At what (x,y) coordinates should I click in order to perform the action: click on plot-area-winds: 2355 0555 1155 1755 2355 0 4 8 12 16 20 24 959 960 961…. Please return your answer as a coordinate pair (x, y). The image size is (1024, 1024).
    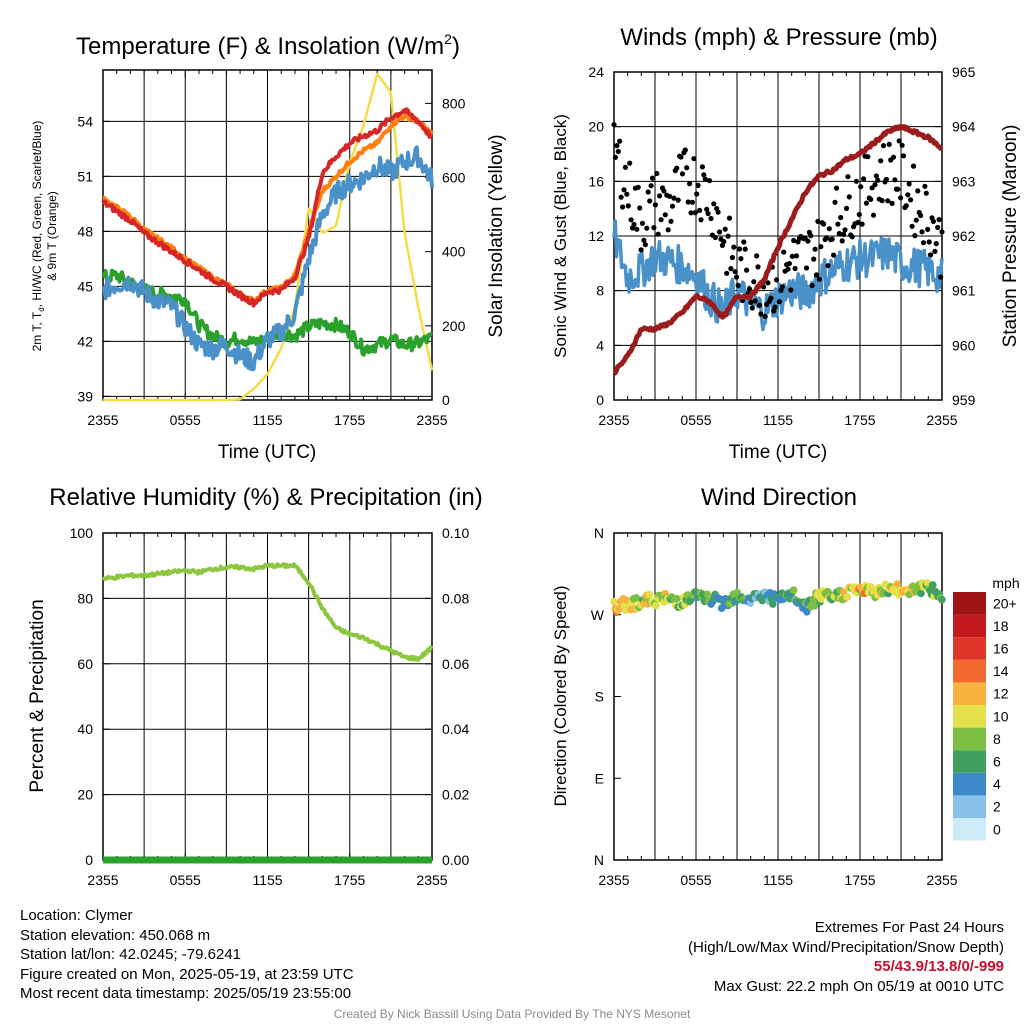
    Looking at the image, I should click on (781, 246).